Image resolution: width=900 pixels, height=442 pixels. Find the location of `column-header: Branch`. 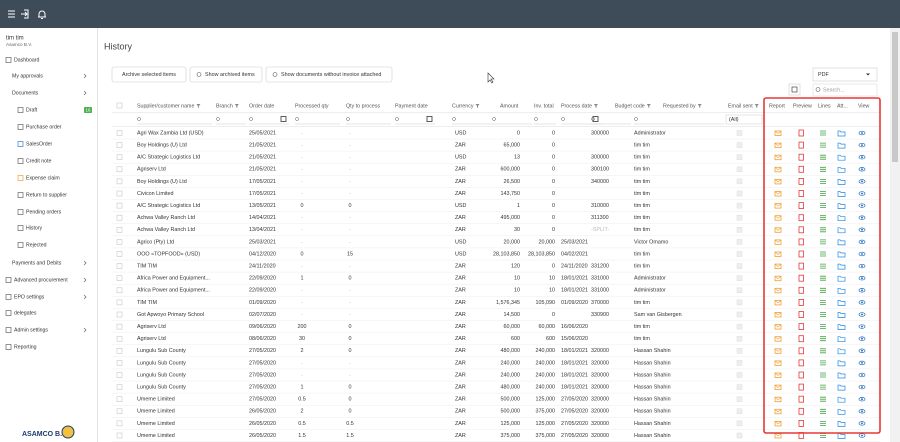

column-header: Branch is located at coordinates (224, 106).